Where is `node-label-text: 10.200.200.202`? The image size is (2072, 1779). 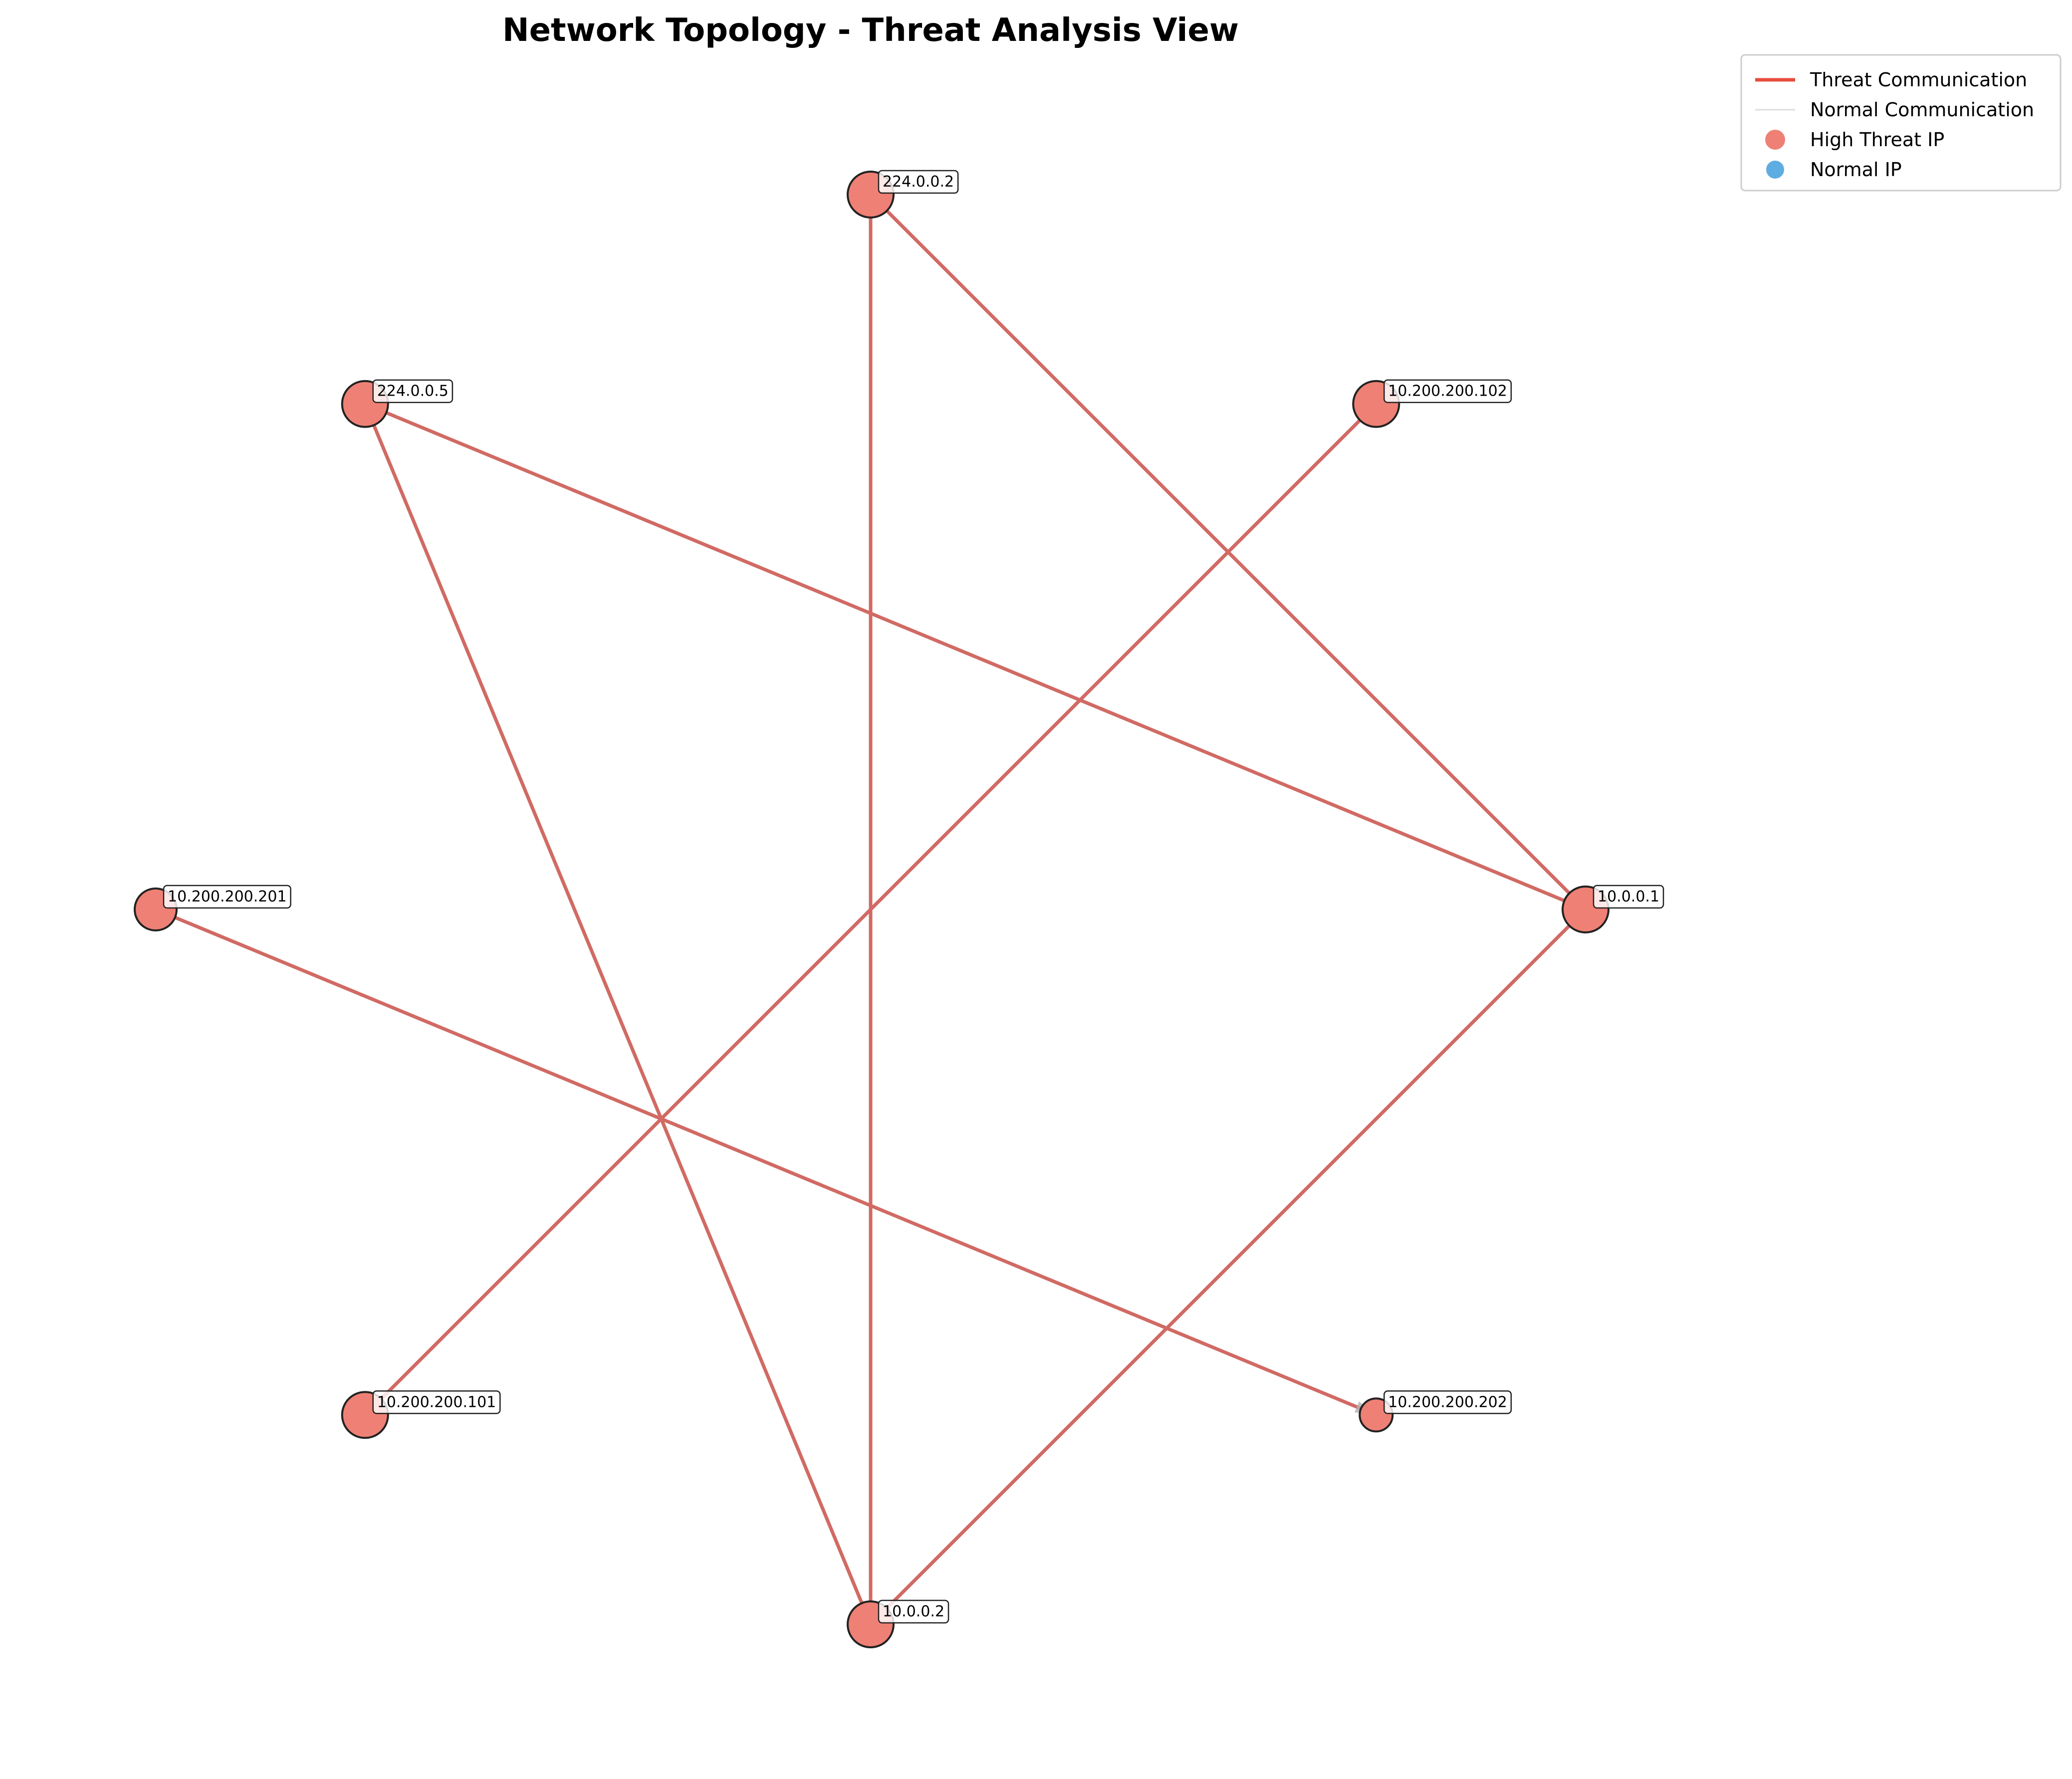
node-label-text: 10.200.200.202 is located at coordinates (1447, 1402).